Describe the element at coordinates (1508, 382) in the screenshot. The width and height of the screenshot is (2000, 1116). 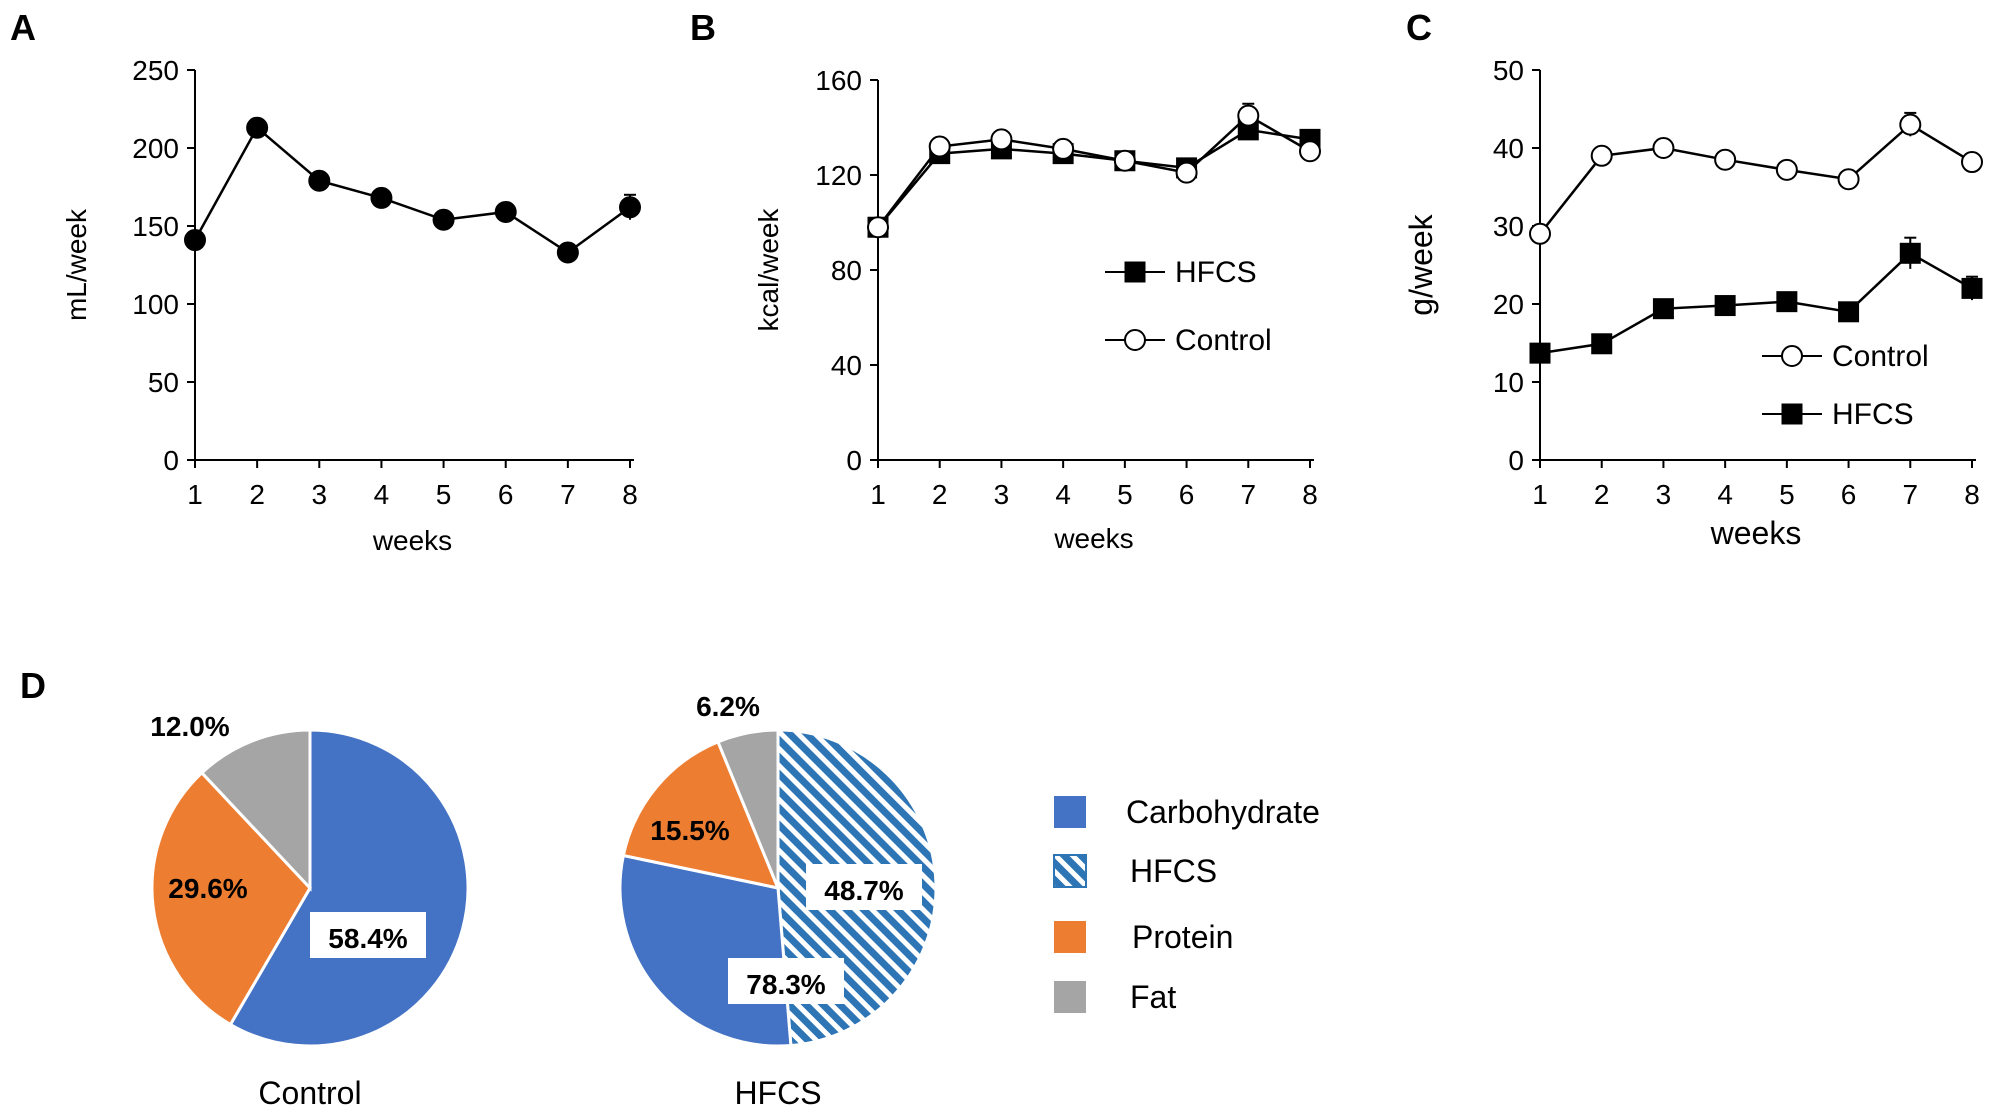
I see `y-tick-label: 10` at that location.